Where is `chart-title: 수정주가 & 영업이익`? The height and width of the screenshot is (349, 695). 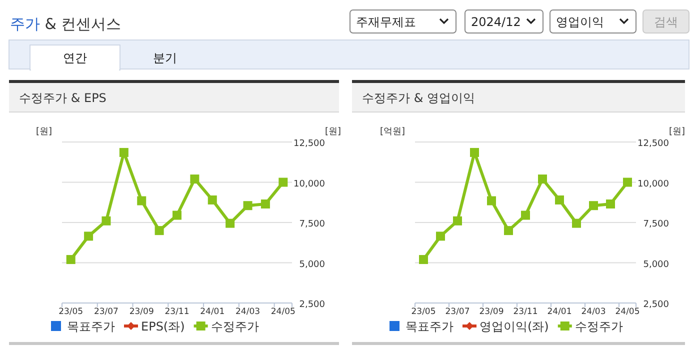 chart-title: 수정주가 & 영업이익 is located at coordinates (418, 98).